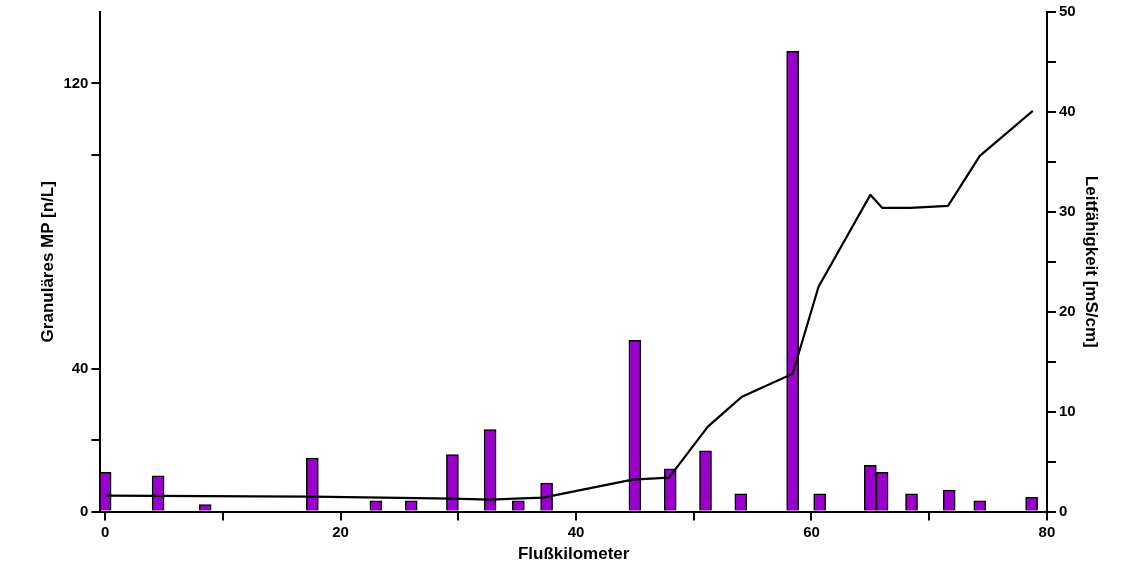 The image size is (1137, 567). Describe the element at coordinates (1047, 531) in the screenshot. I see `x-tick-label: 80` at that location.